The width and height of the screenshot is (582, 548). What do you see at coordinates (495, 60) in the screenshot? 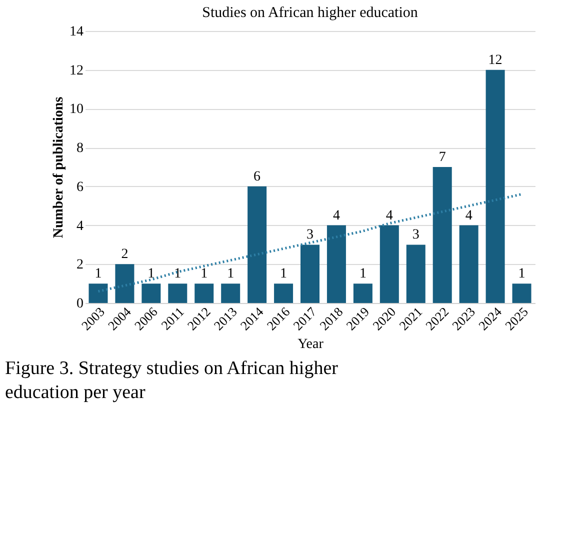
I see `data-label: 12` at bounding box center [495, 60].